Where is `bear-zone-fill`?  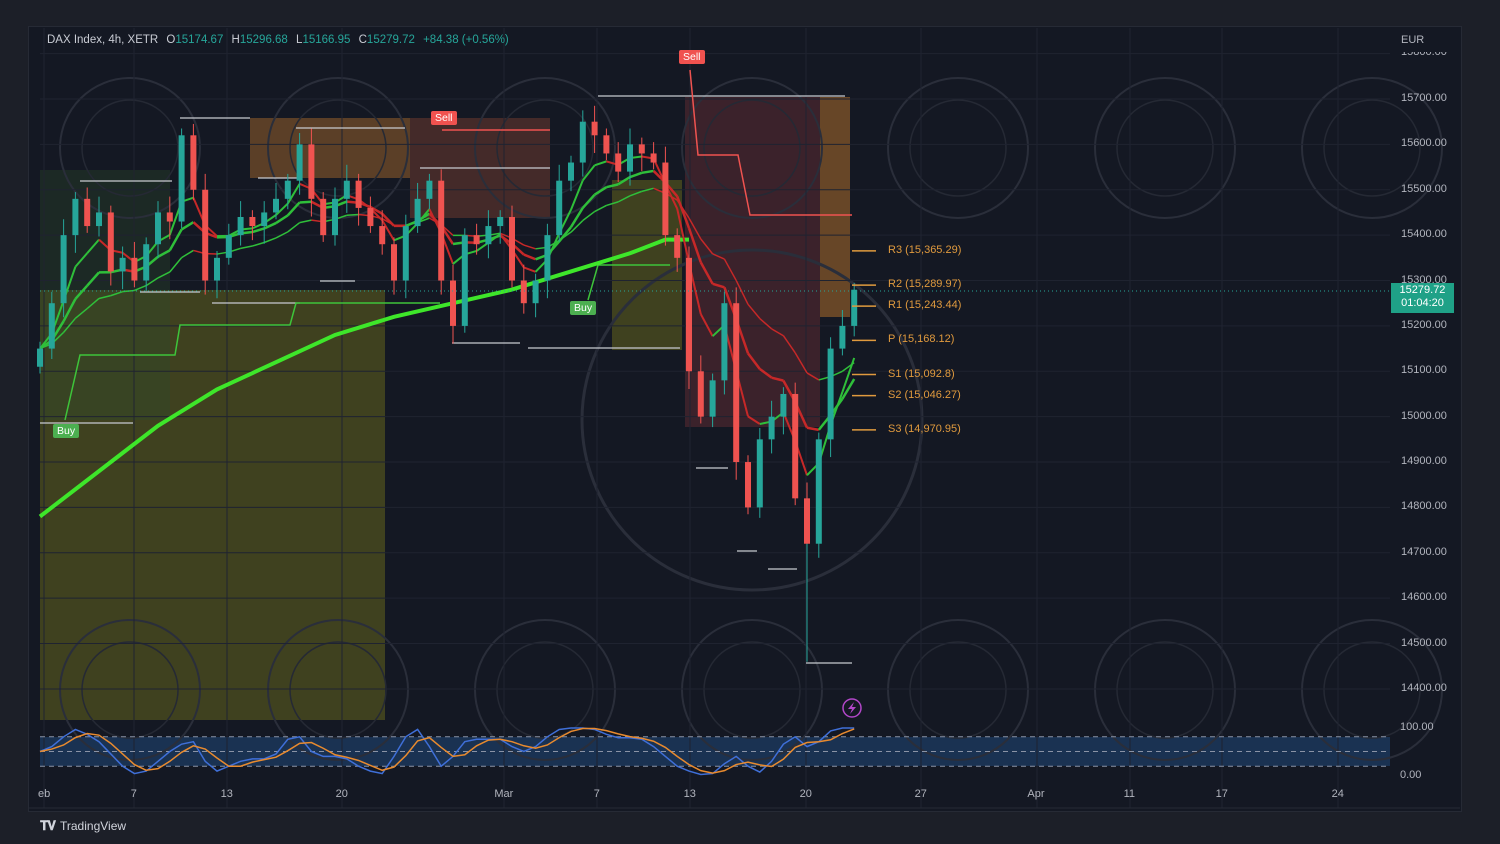 bear-zone-fill is located at coordinates (835, 207).